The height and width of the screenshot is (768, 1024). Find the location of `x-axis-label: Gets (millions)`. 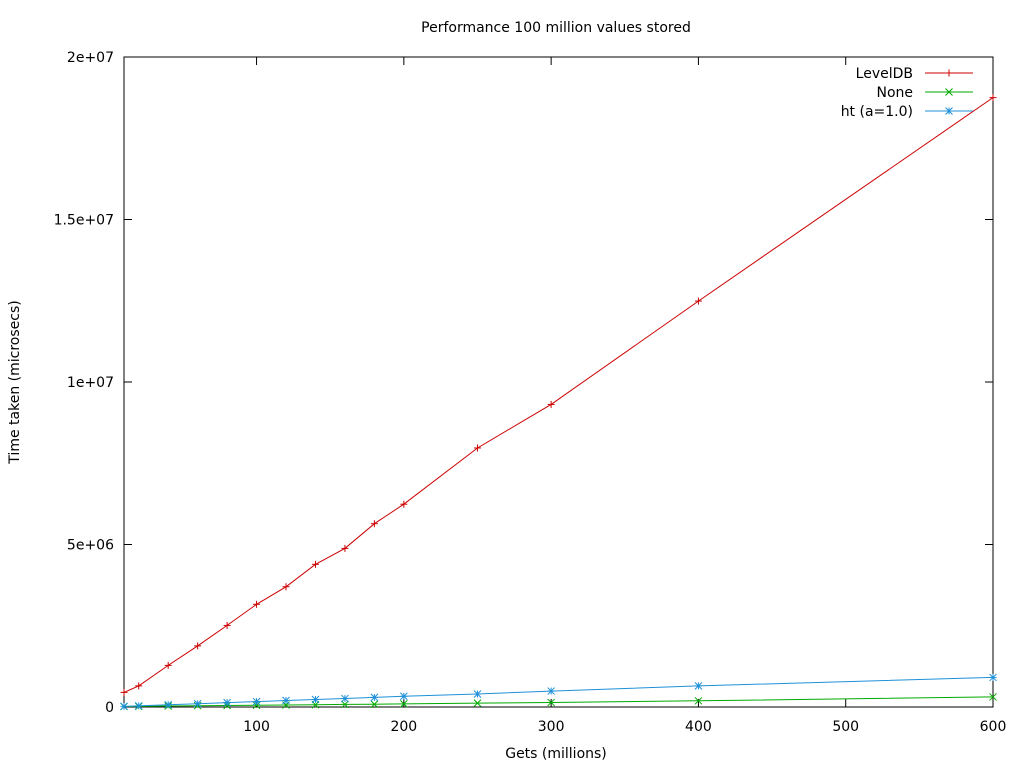

x-axis-label: Gets (millions) is located at coordinates (556, 754).